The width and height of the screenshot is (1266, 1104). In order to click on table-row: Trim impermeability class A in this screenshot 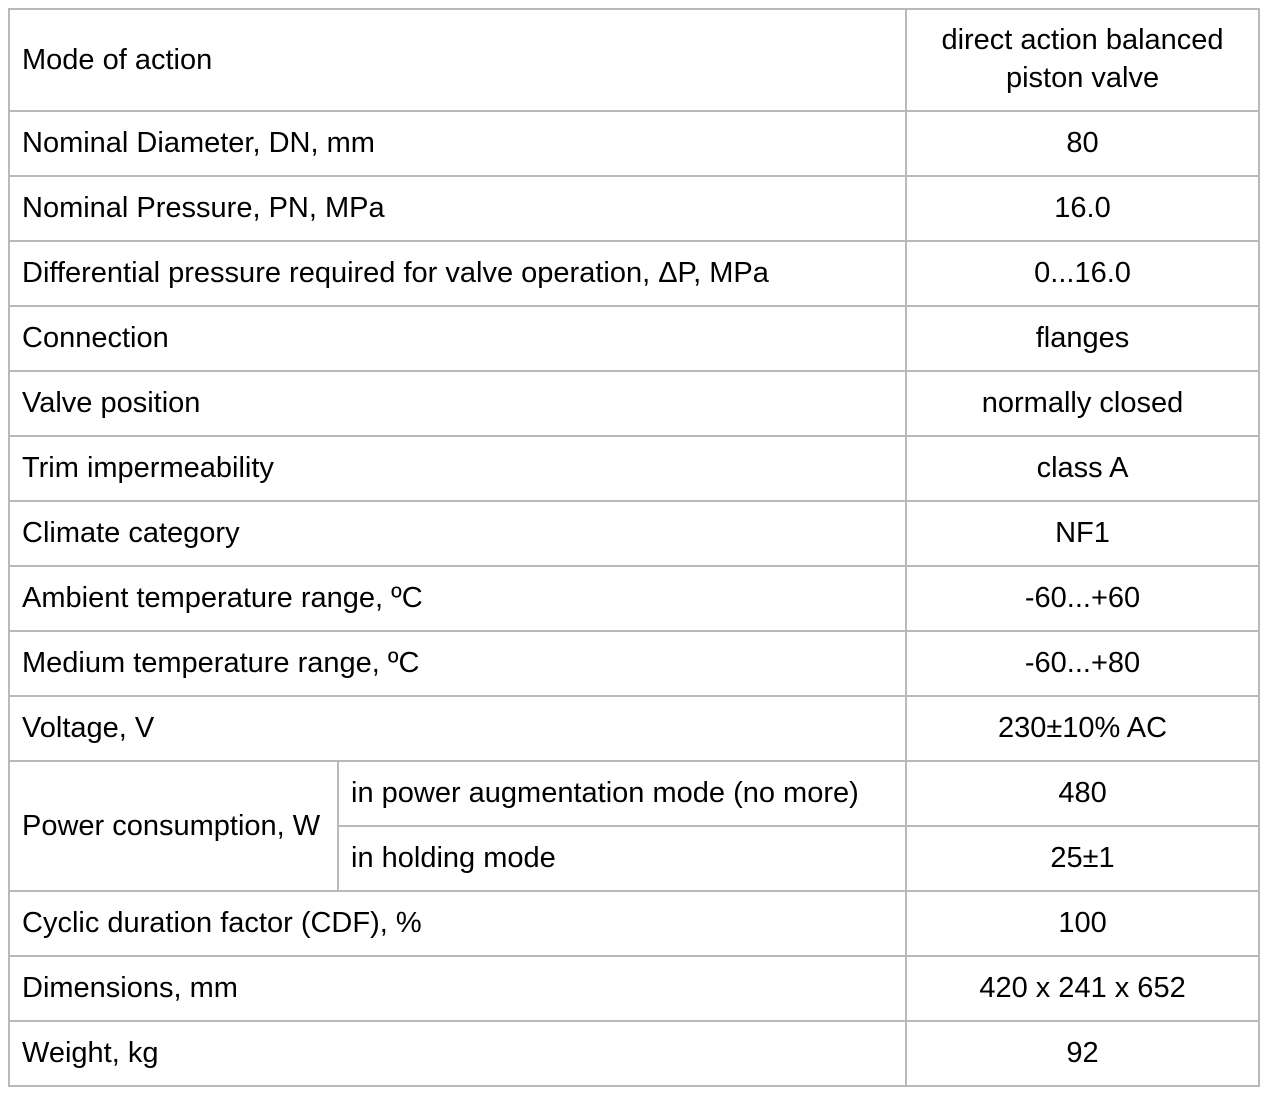, I will do `click(634, 468)`.